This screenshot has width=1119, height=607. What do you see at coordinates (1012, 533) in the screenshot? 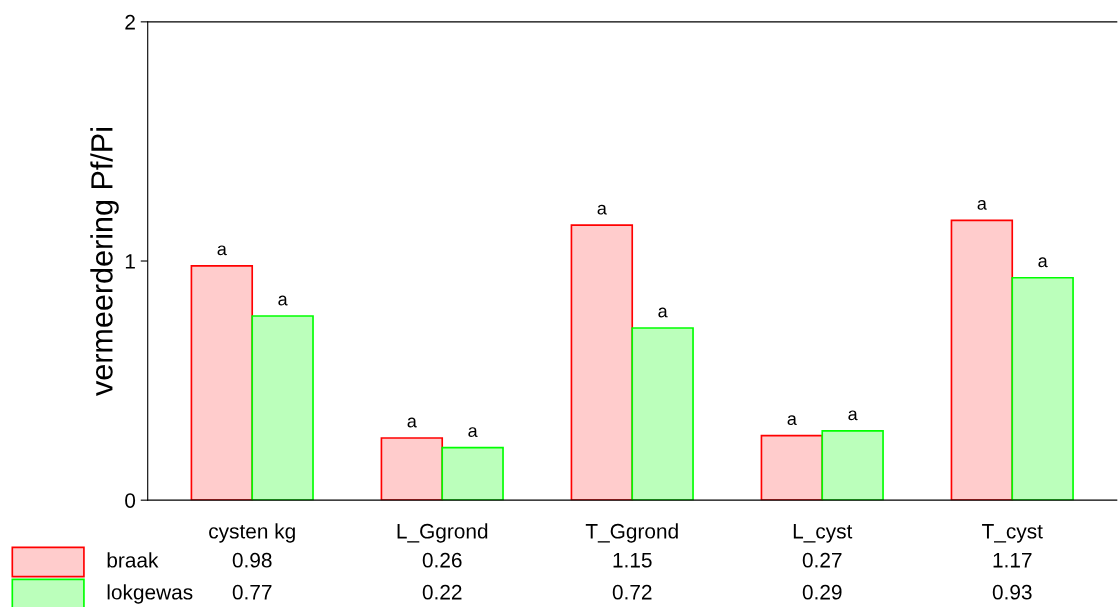
I see `x-tick-label: T_cyst` at bounding box center [1012, 533].